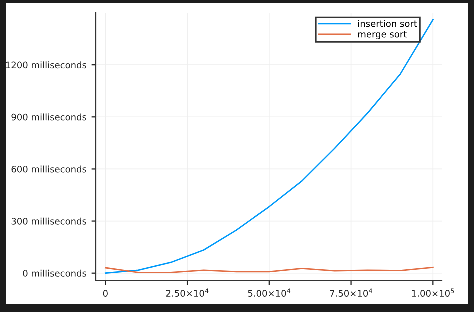  I want to click on y-tick-label: 300 milliseconds, so click(49, 221).